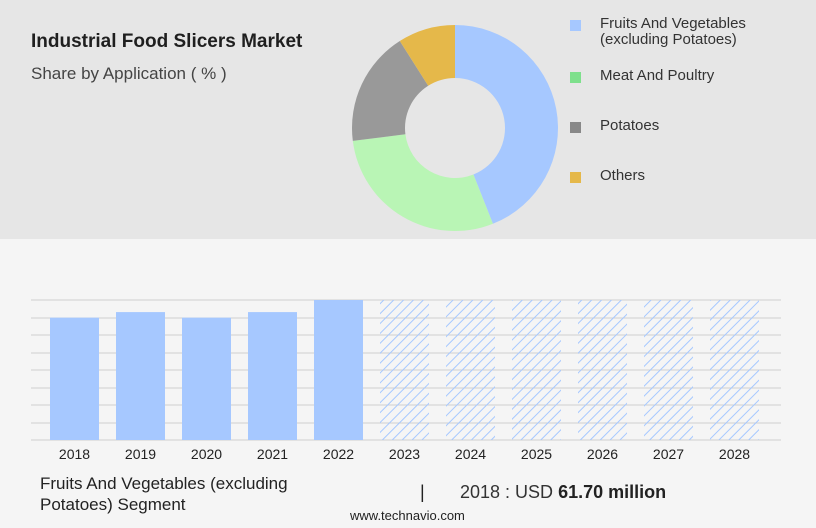 The height and width of the screenshot is (528, 816). Describe the element at coordinates (140, 454) in the screenshot. I see `x-tick-label: 2019` at that location.